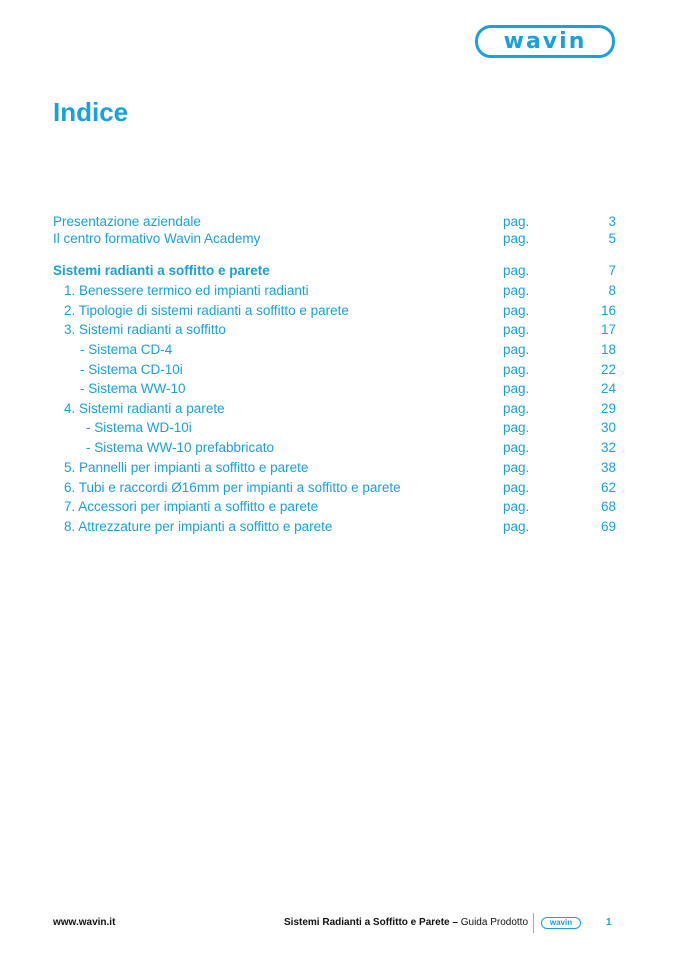 This screenshot has height=959, width=678. I want to click on toc-entry-label: 4. Sistemi radianti a parete, so click(144, 408).